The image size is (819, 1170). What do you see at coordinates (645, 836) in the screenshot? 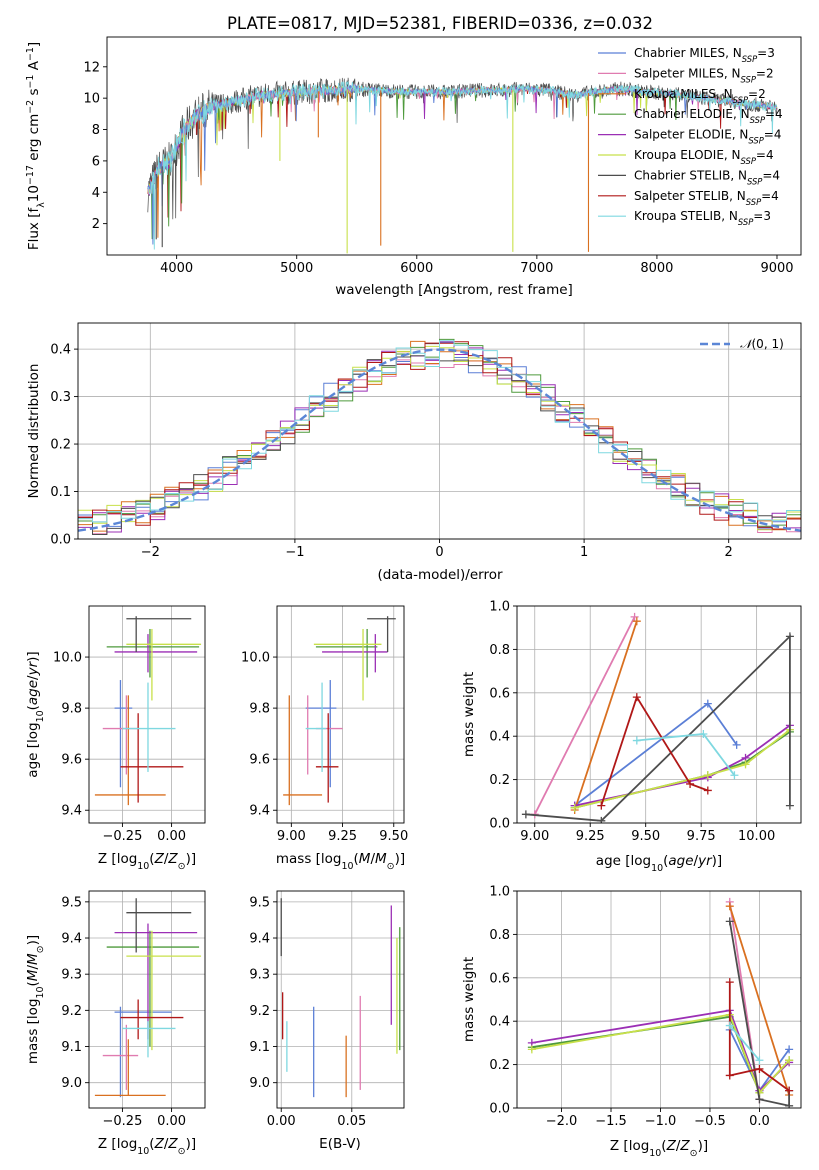
I see `x-tick-label: 9.50` at bounding box center [645, 836].